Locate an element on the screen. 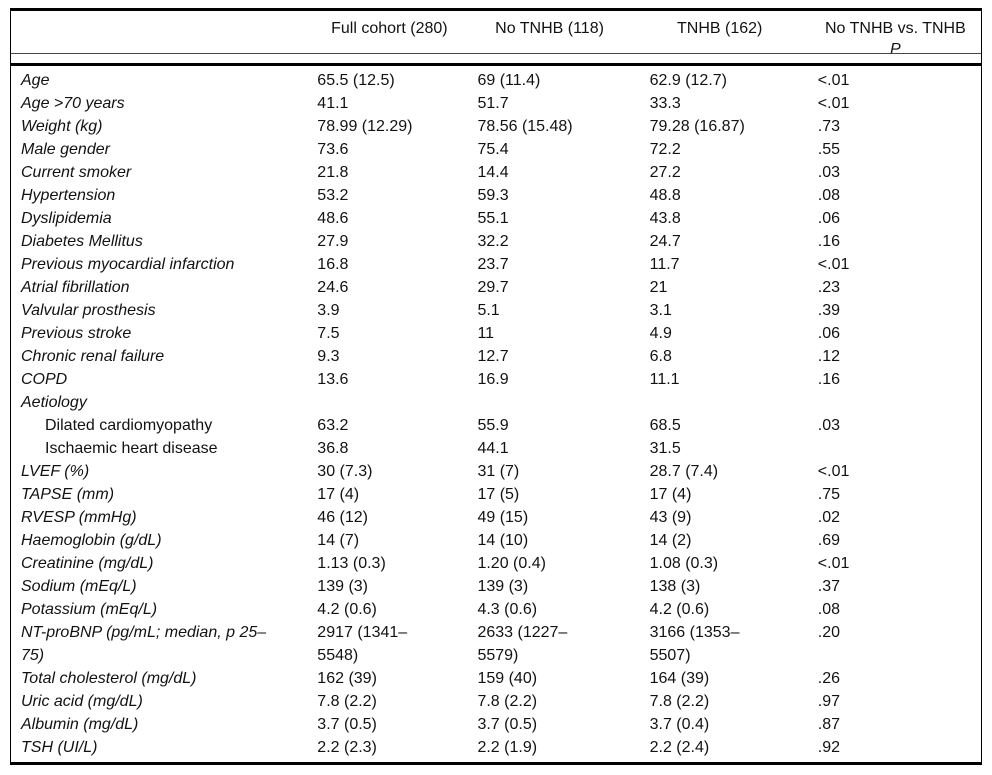  row-label: Hypertension is located at coordinates (68, 195).